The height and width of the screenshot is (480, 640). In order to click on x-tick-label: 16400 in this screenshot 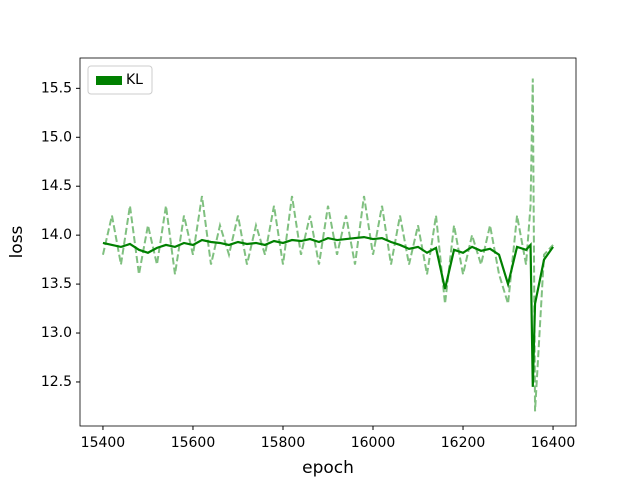, I will do `click(553, 443)`.